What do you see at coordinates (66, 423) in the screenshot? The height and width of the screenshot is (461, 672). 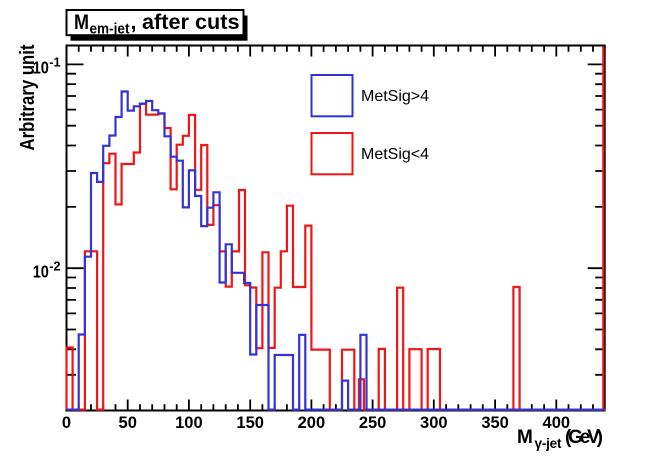 I see `svg-text: 0` at bounding box center [66, 423].